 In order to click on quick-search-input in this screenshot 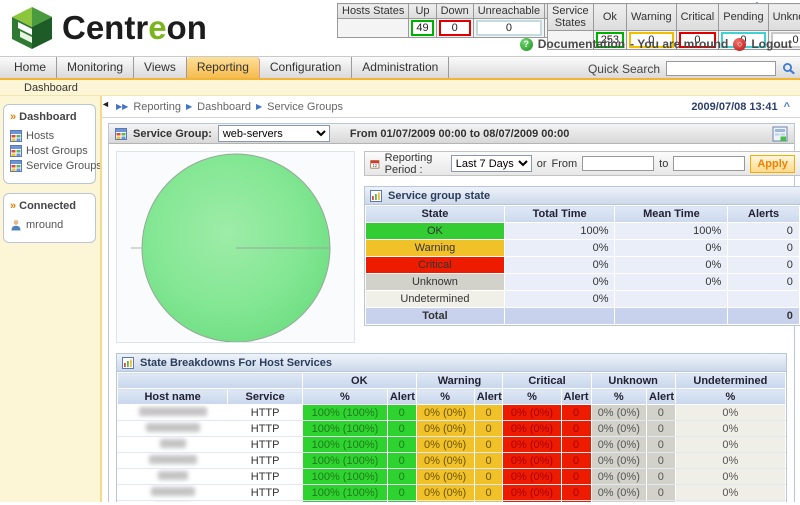, I will do `click(721, 68)`.